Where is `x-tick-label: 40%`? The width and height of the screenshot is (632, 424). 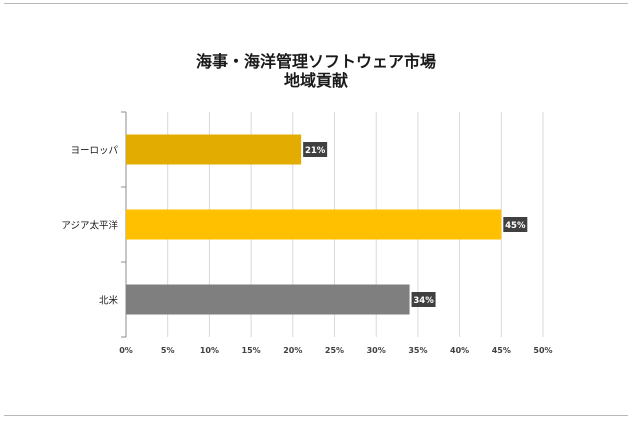
x-tick-label: 40% is located at coordinates (459, 350).